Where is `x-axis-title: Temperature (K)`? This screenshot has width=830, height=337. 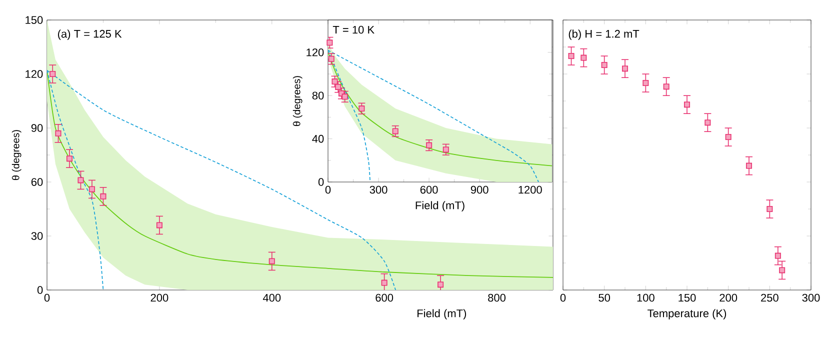 x-axis-title: Temperature (K) is located at coordinates (687, 314).